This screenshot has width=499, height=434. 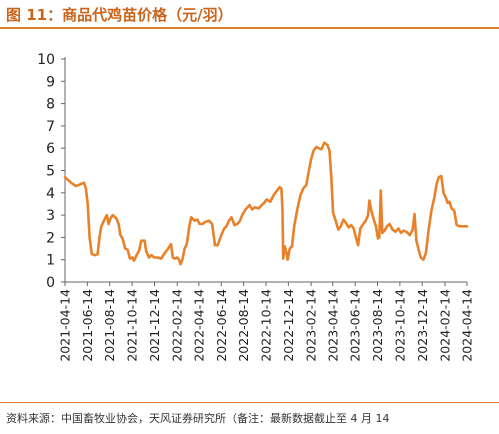 I want to click on x-tick-label: 2023-06-14, so click(x=355, y=325).